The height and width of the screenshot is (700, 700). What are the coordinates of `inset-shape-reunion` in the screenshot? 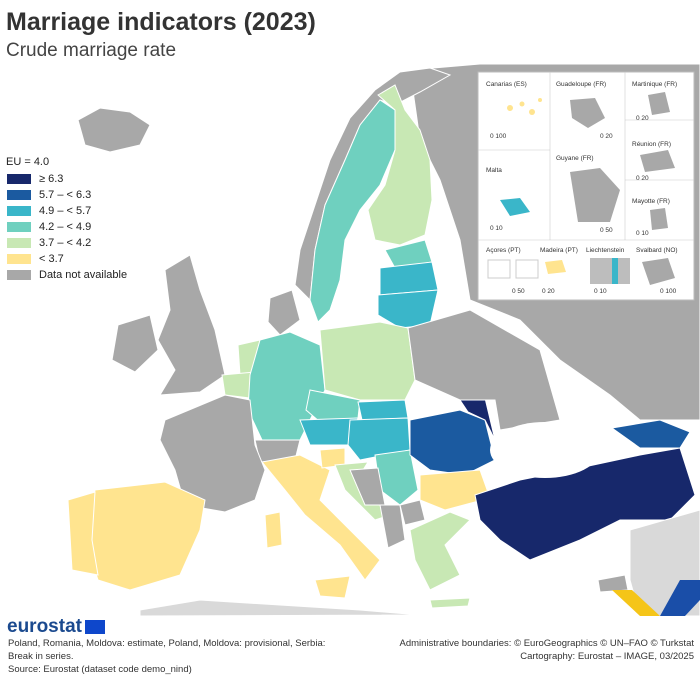 It's located at (657, 161).